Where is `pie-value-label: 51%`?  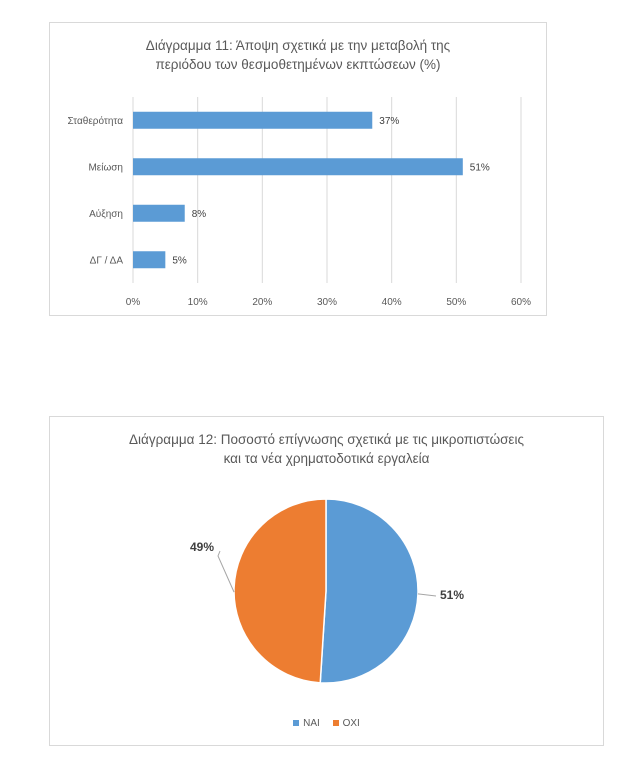 pie-value-label: 51% is located at coordinates (452, 595).